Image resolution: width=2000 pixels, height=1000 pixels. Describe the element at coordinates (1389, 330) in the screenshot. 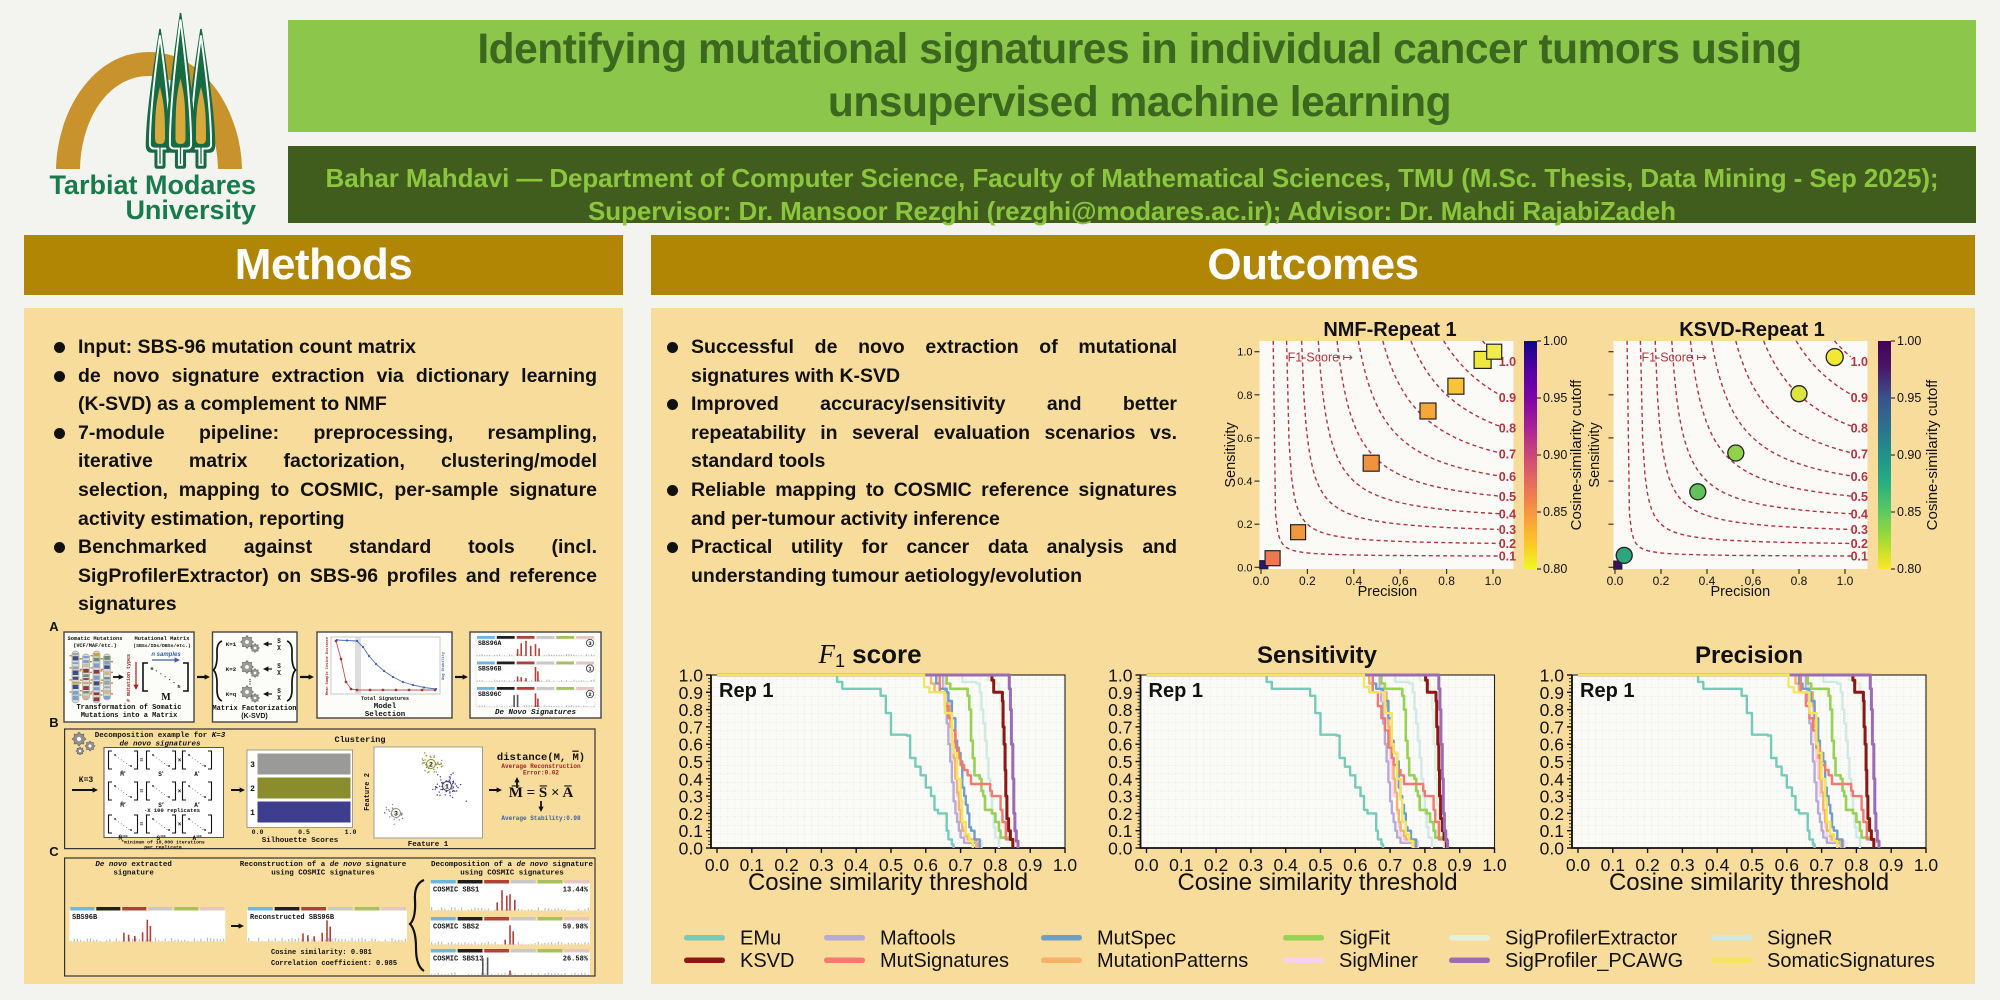

I see `svg-text: NMF-Repeat 1` at that location.